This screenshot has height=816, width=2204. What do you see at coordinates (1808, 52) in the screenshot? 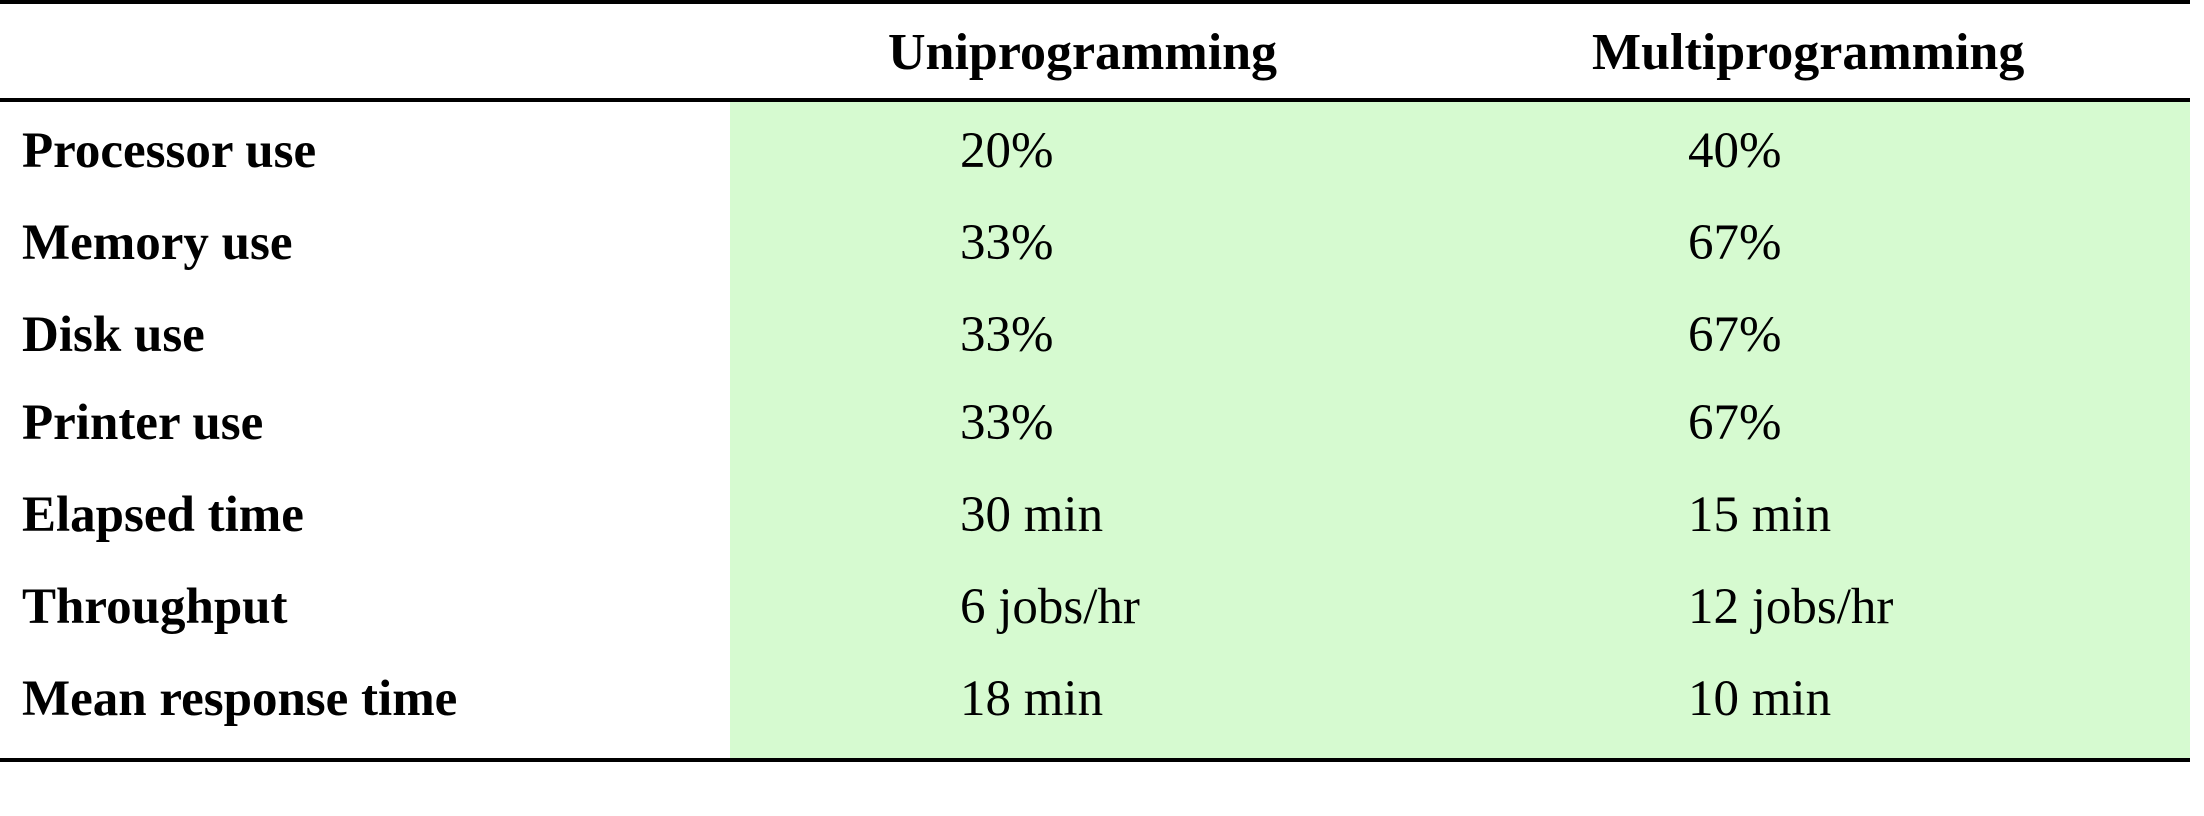
I see `header-multiprogramming: Multiprogramming` at bounding box center [1808, 52].